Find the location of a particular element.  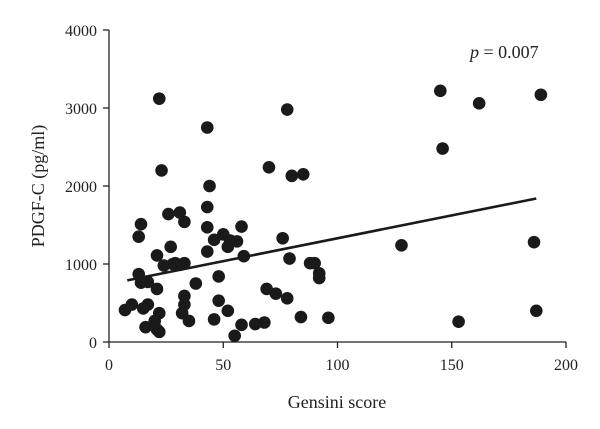

y-tick-label: 4000 is located at coordinates (81, 31).